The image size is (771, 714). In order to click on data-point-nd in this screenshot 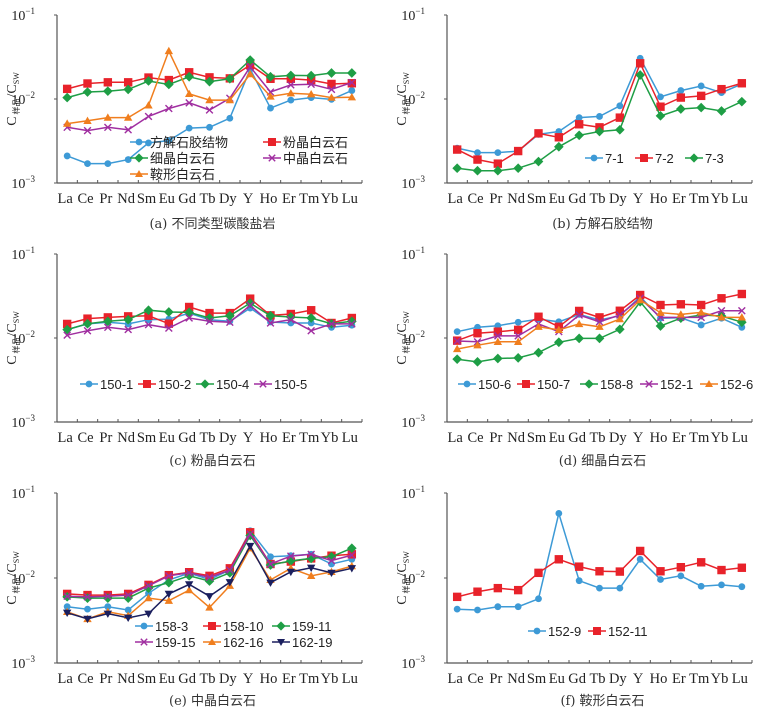, I will do `click(128, 319)`.